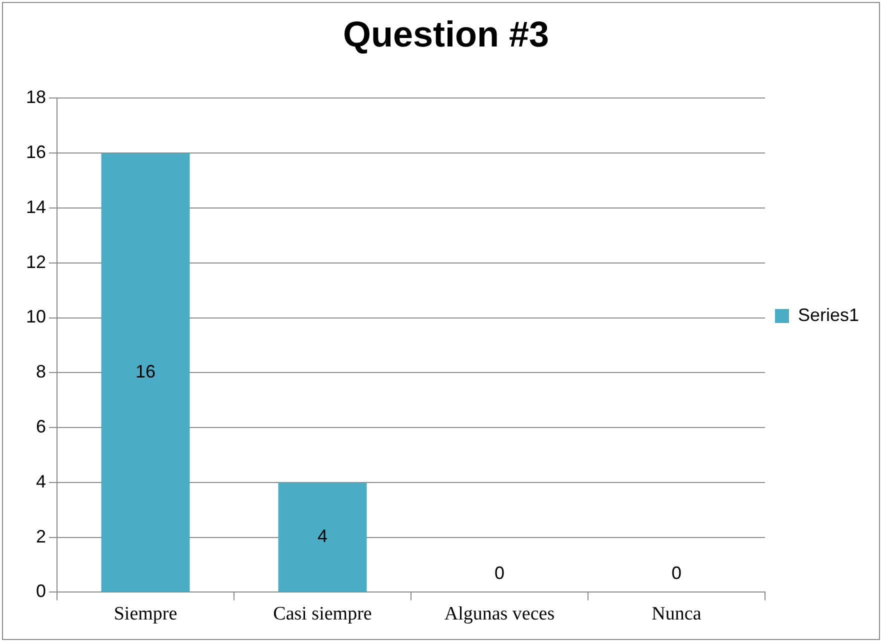 Image resolution: width=884 pixels, height=644 pixels. What do you see at coordinates (499, 614) in the screenshot?
I see `x-tick-label: Algunas veces` at bounding box center [499, 614].